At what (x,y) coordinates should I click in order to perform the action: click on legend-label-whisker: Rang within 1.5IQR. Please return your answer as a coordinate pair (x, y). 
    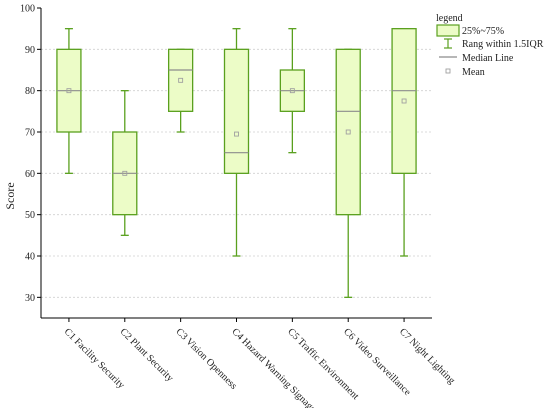
    Looking at the image, I should click on (503, 44).